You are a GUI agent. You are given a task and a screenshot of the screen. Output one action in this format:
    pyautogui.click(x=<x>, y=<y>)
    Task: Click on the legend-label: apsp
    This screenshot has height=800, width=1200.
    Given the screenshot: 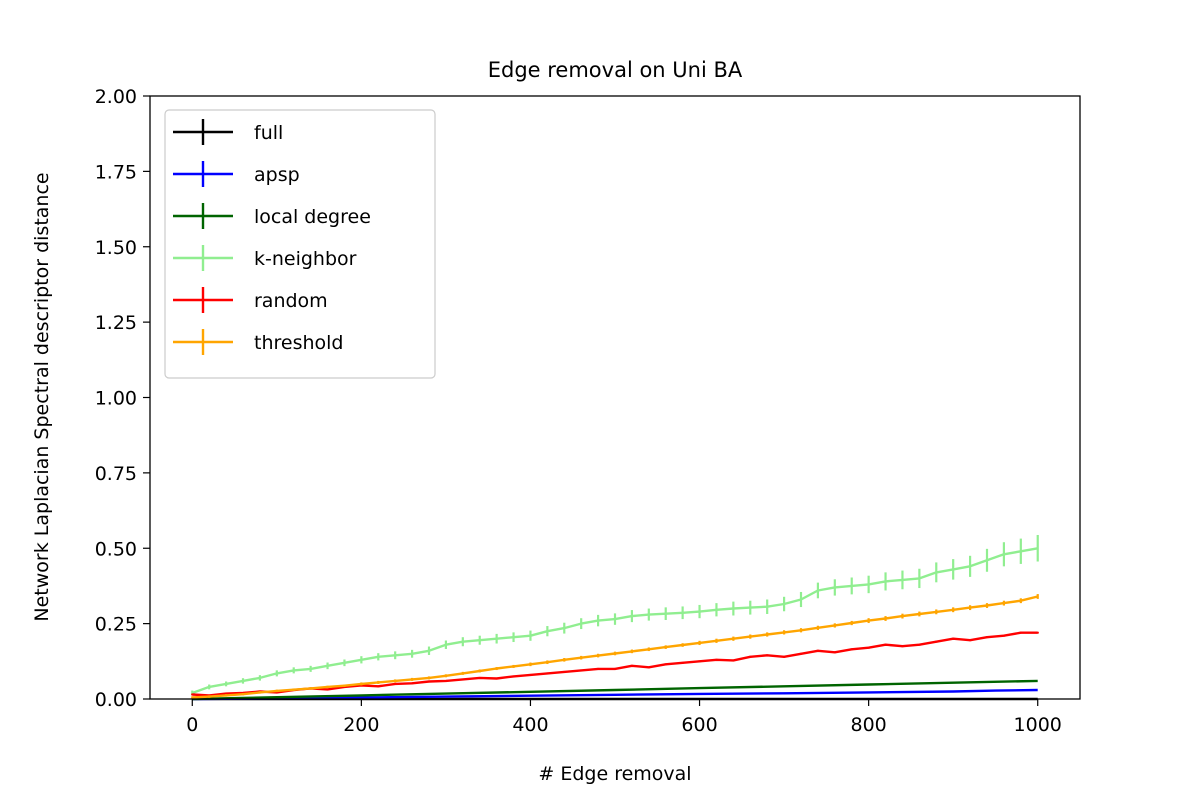 What is the action you would take?
    pyautogui.click(x=277, y=175)
    